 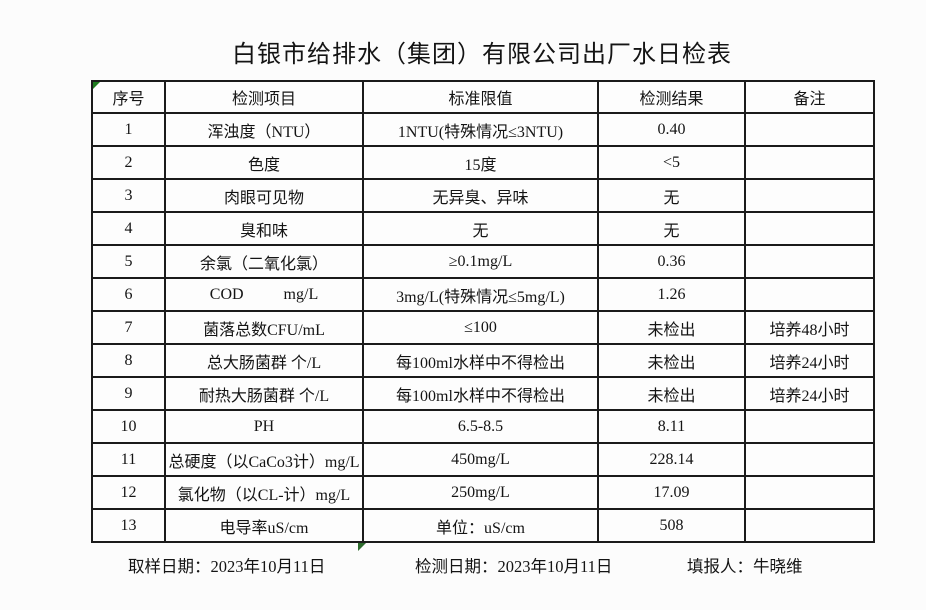 What do you see at coordinates (671, 459) in the screenshot?
I see `cell-result: 228.14` at bounding box center [671, 459].